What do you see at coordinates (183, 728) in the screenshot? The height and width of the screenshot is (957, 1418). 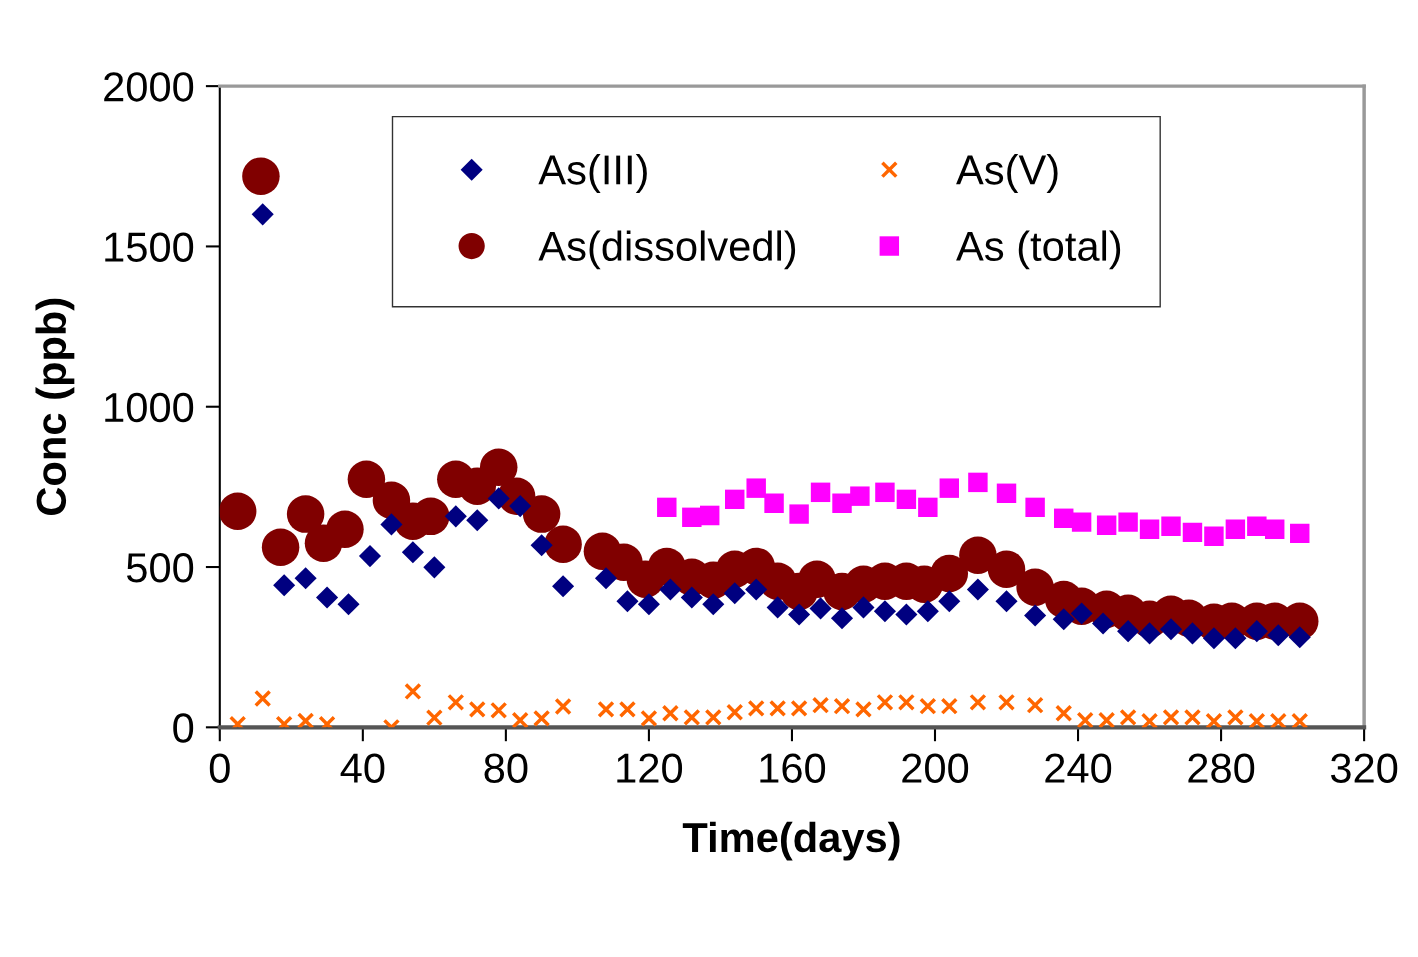 I see `y-tick-label: 0` at bounding box center [183, 728].